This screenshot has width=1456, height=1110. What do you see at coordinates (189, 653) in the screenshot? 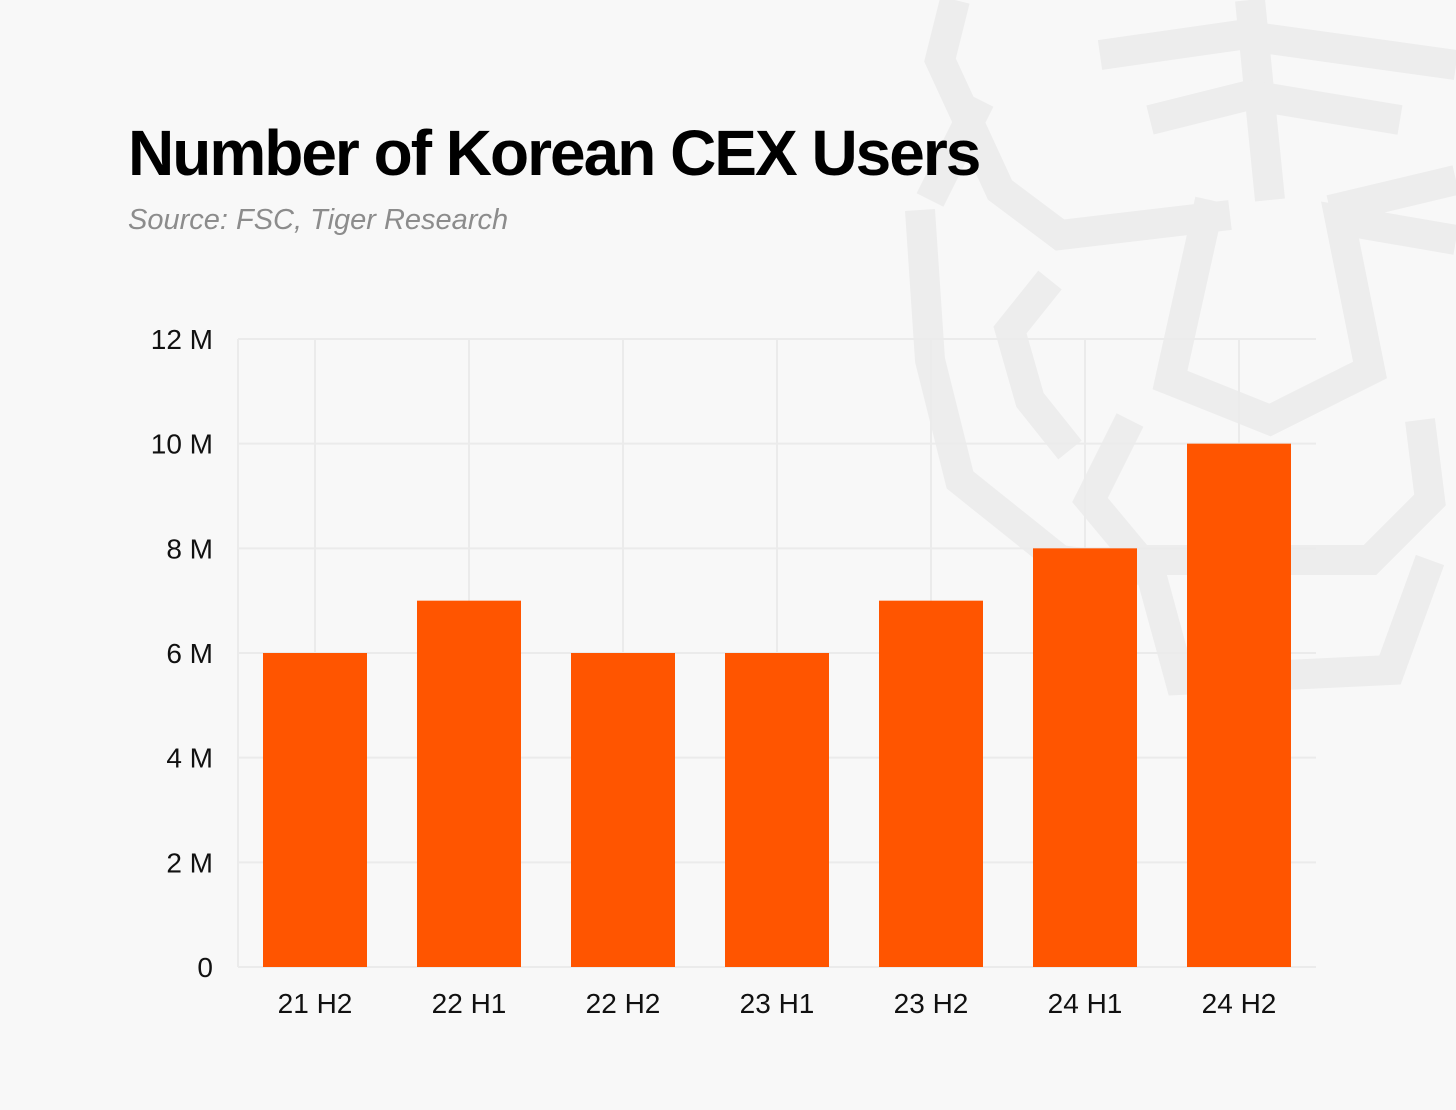
I see `y-tick-label: 6 M` at bounding box center [189, 653].